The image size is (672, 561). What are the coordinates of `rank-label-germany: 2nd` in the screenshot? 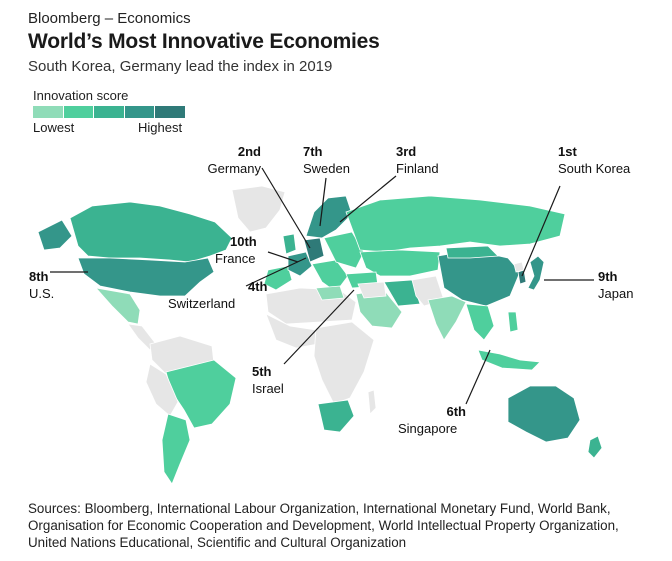 It's located at (249, 151).